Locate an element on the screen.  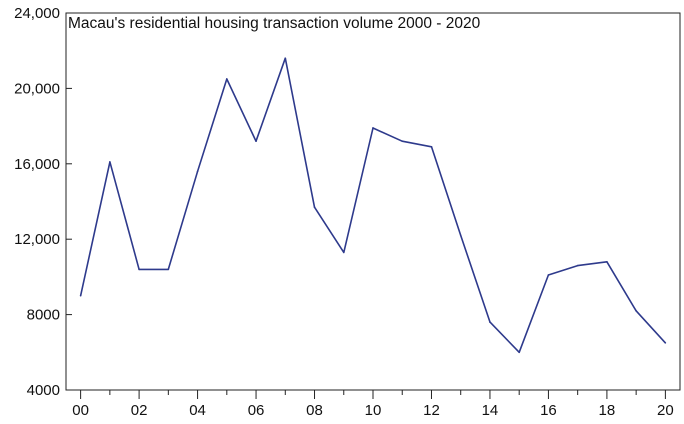
x-axis: 00 02 04 06 08 10 12 14 16 18 20 is located at coordinates (373, 404).